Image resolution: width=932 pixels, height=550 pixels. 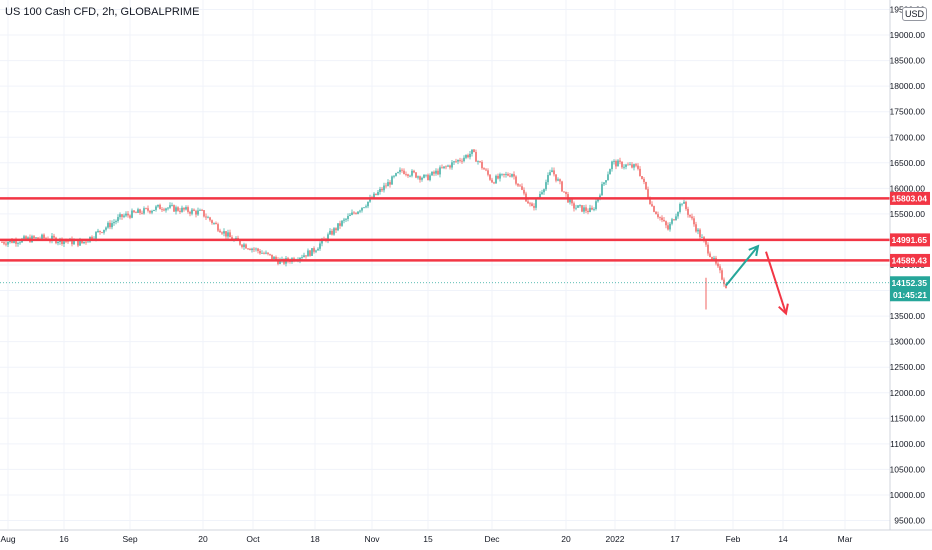 I want to click on level-price-tag-text: 14991.65, so click(x=910, y=240).